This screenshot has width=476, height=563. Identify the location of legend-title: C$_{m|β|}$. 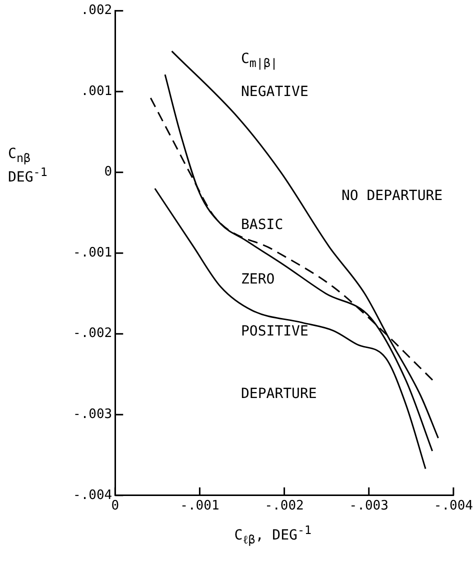
(259, 60).